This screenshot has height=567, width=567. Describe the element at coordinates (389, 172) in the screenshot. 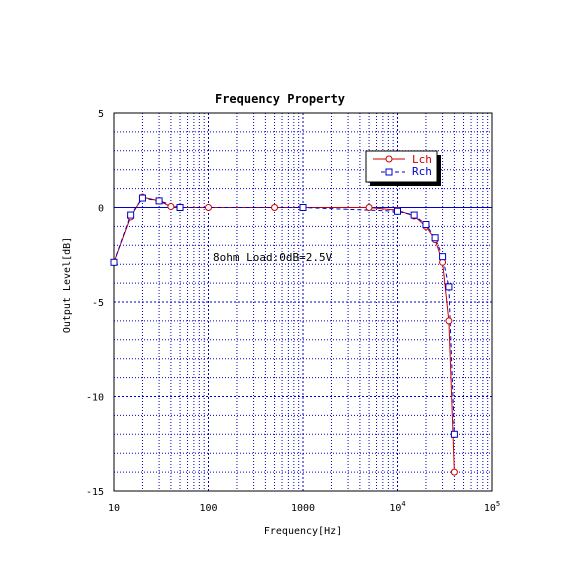

I see `legend-rch-marker` at that location.